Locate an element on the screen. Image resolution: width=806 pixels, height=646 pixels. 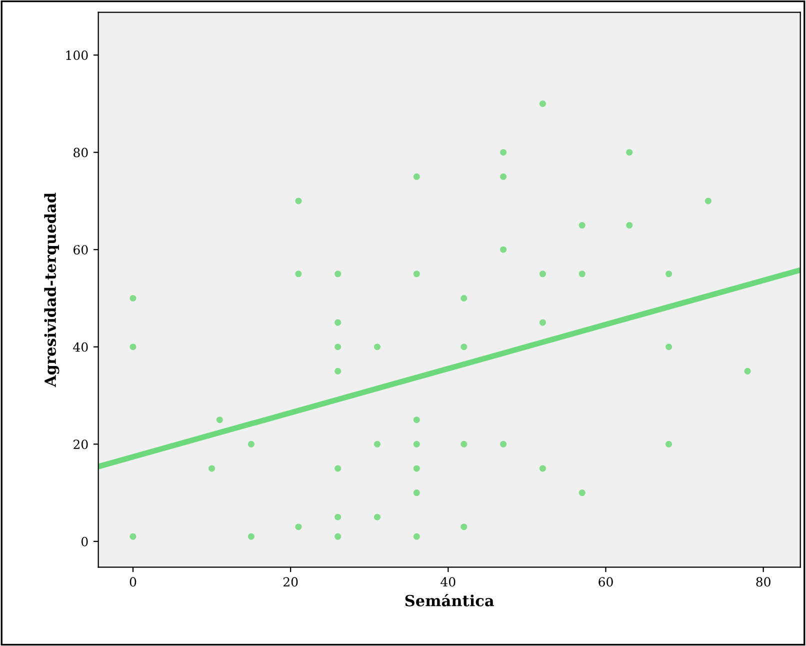
y-tick-label: 80 is located at coordinates (81, 153).